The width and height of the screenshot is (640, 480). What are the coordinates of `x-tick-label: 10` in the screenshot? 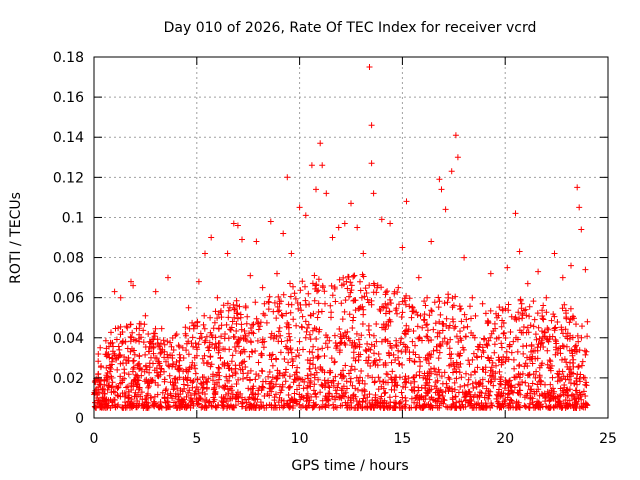 It's located at (300, 439).